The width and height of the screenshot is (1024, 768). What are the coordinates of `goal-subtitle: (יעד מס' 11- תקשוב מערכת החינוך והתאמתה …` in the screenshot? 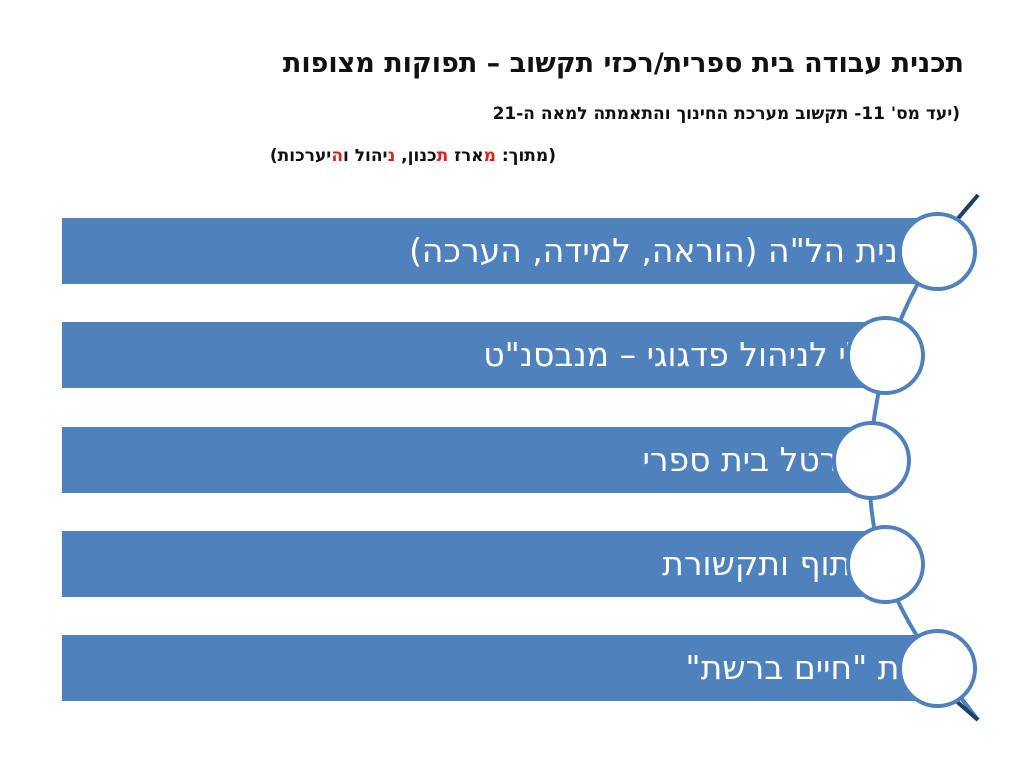 It's located at (726, 114).